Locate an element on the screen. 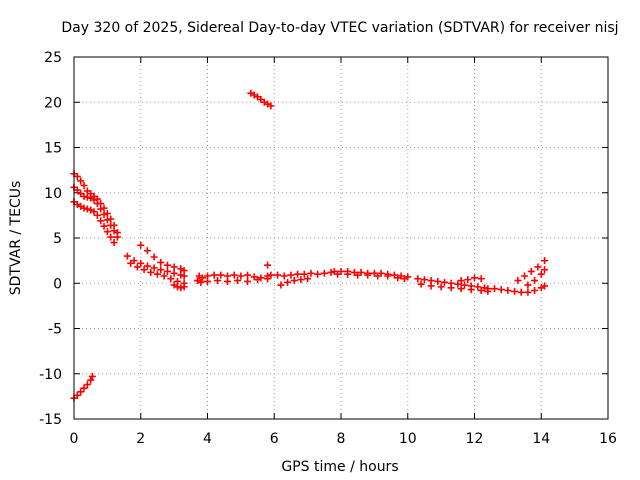  y-tick-label: 5 is located at coordinates (57, 239).